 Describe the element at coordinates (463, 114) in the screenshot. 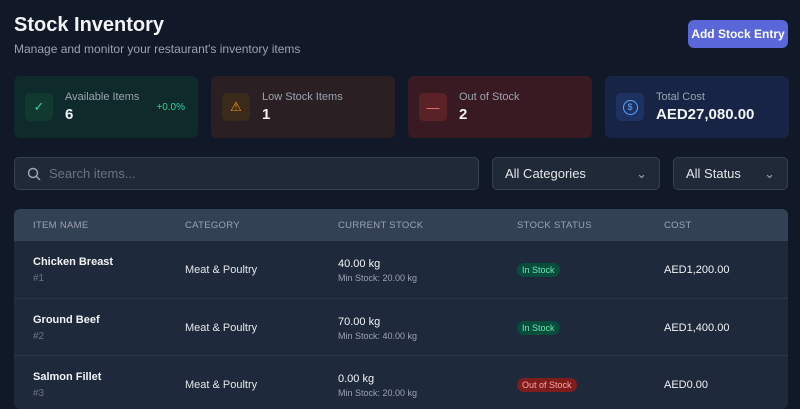

I see `card-value: 2` at that location.